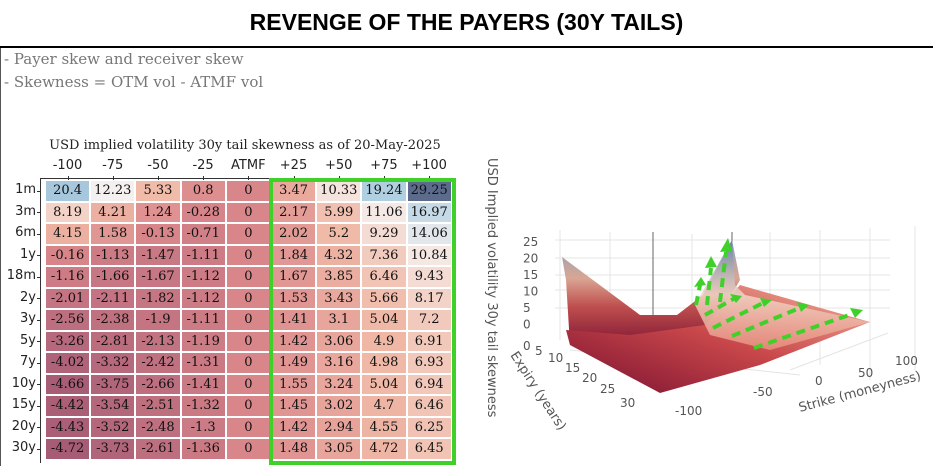 This screenshot has width=933, height=466. Describe the element at coordinates (339, 212) in the screenshot. I see `heatmap-cell: 5.99` at that location.